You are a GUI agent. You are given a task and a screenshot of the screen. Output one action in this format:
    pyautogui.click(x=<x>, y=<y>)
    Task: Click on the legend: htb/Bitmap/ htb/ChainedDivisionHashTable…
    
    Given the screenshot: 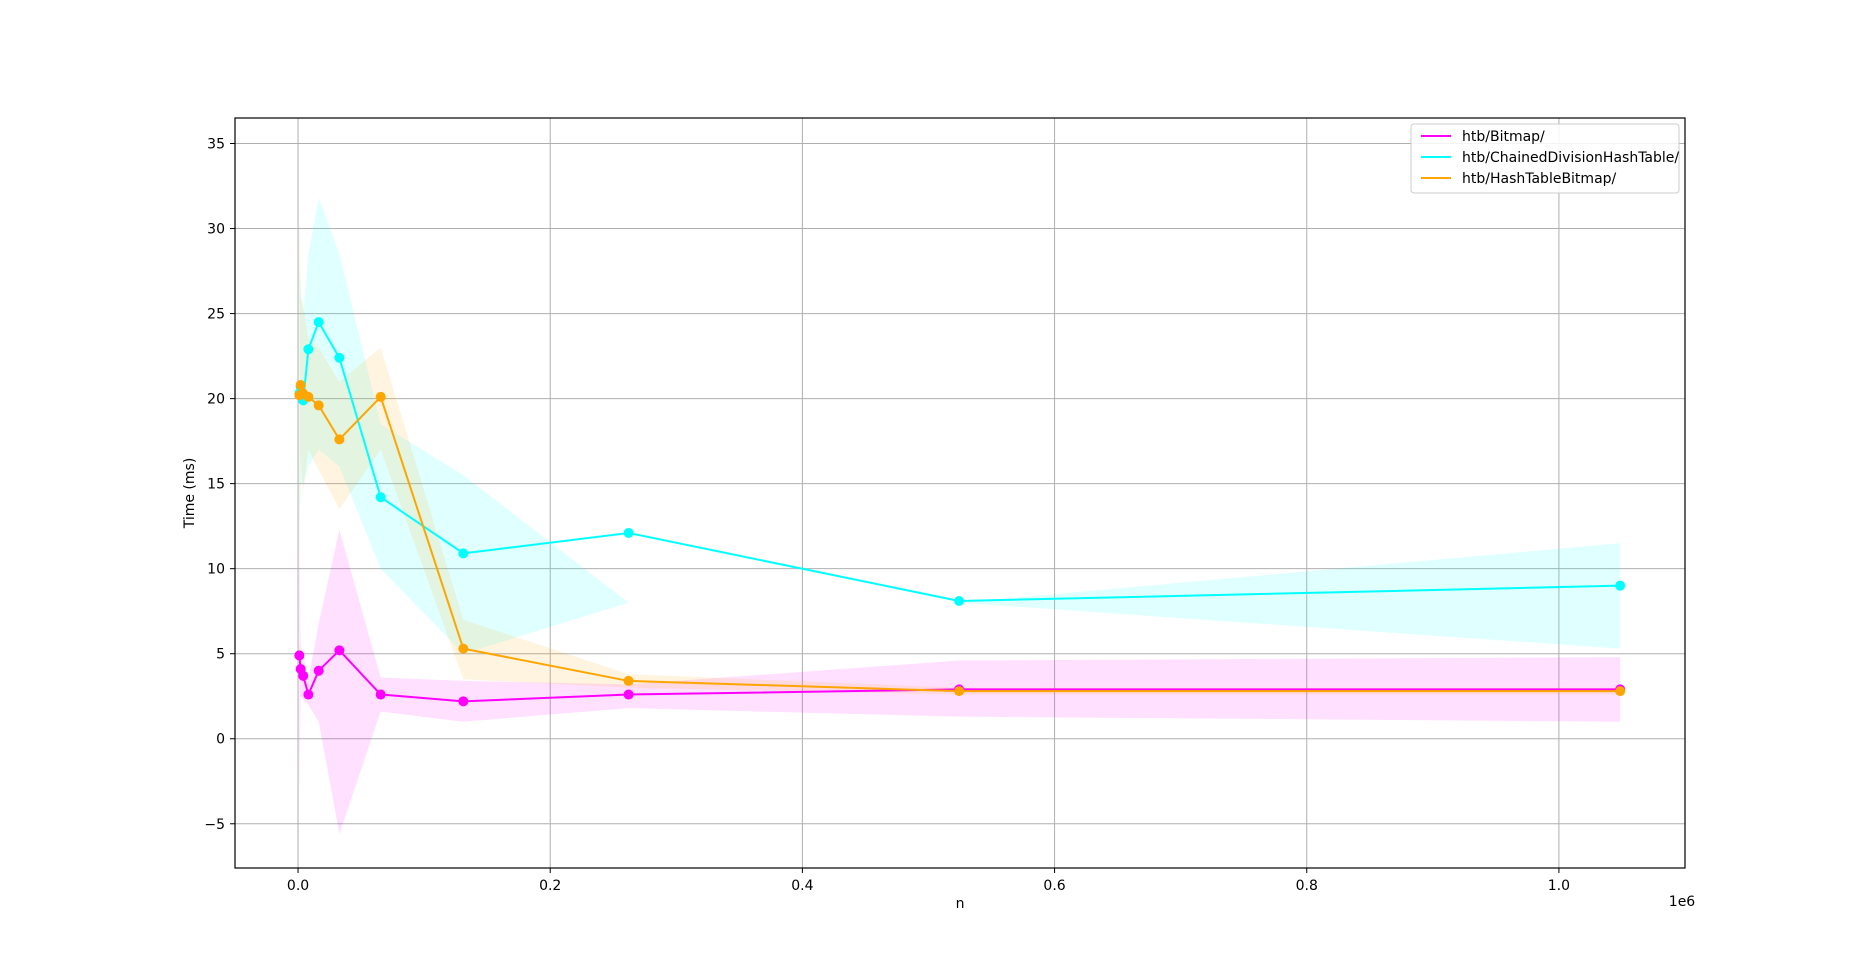 What is the action you would take?
    pyautogui.click(x=1545, y=158)
    